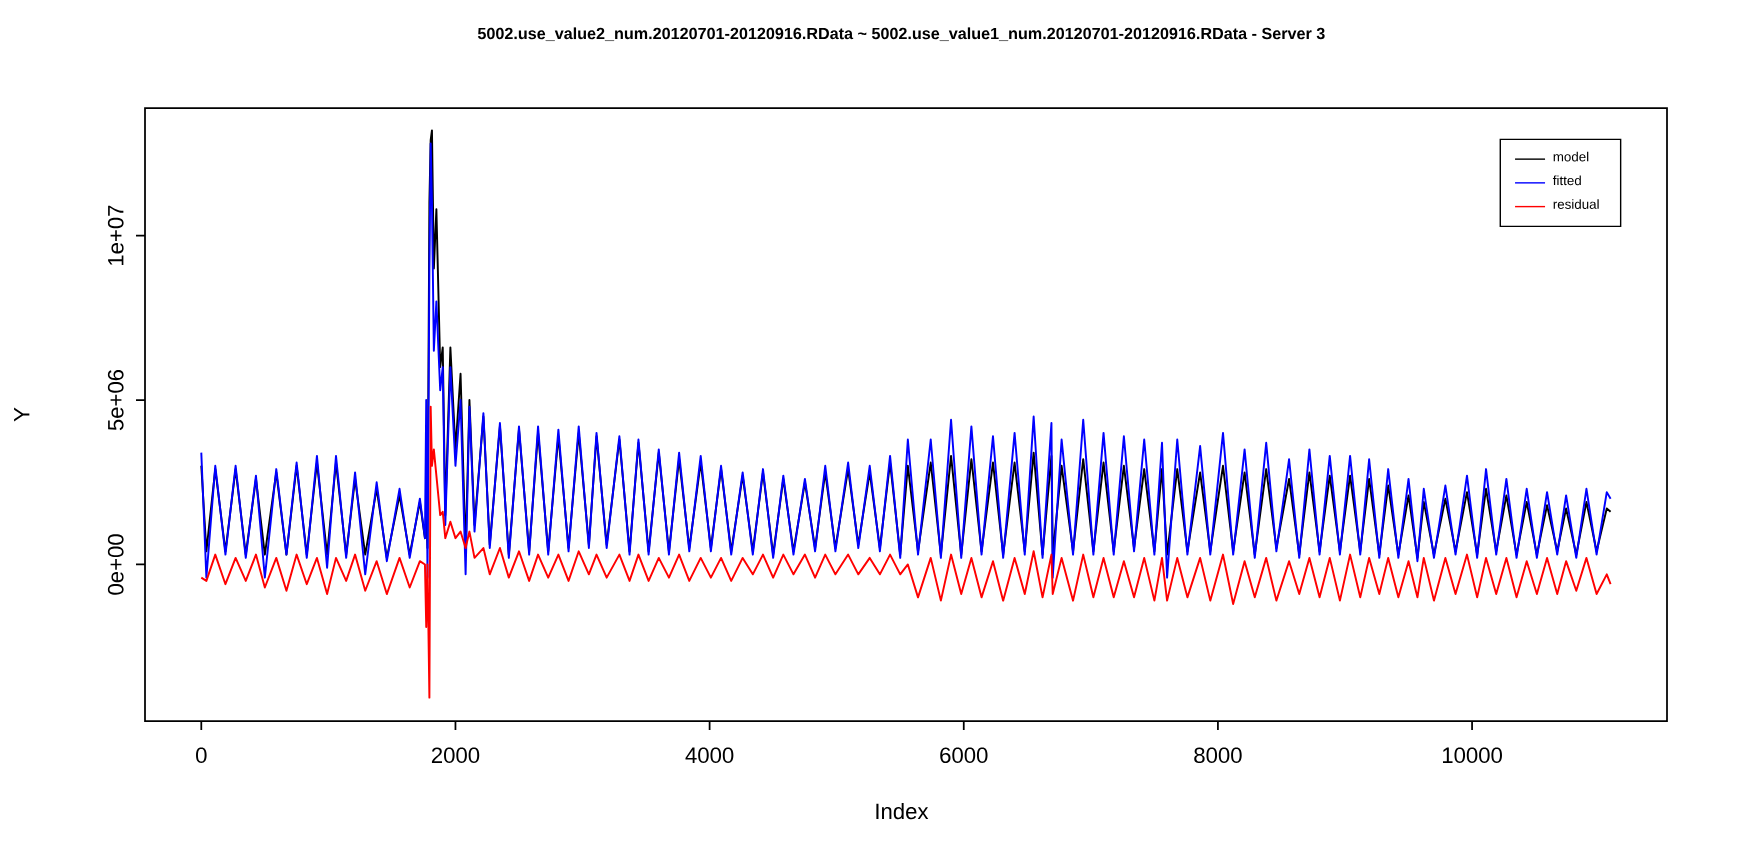 Image resolution: width=1746 pixels, height=845 pixels. I want to click on chart-title: 5002.use_value2_num.20120701-20120916.RData ~ 5002.use_value1_num.20120701-20120916.RData - Server 3, so click(901, 34).